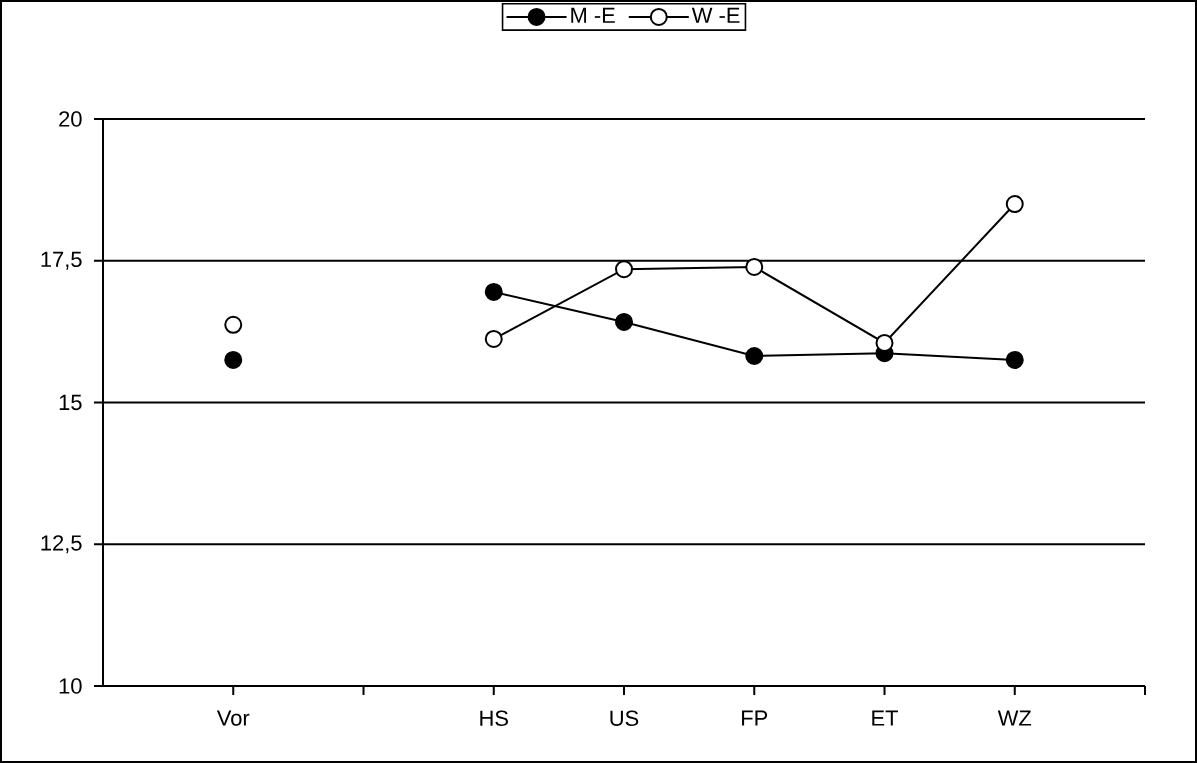 This screenshot has width=1197, height=763. What do you see at coordinates (70, 119) in the screenshot?
I see `y-tick-label: 20` at bounding box center [70, 119].